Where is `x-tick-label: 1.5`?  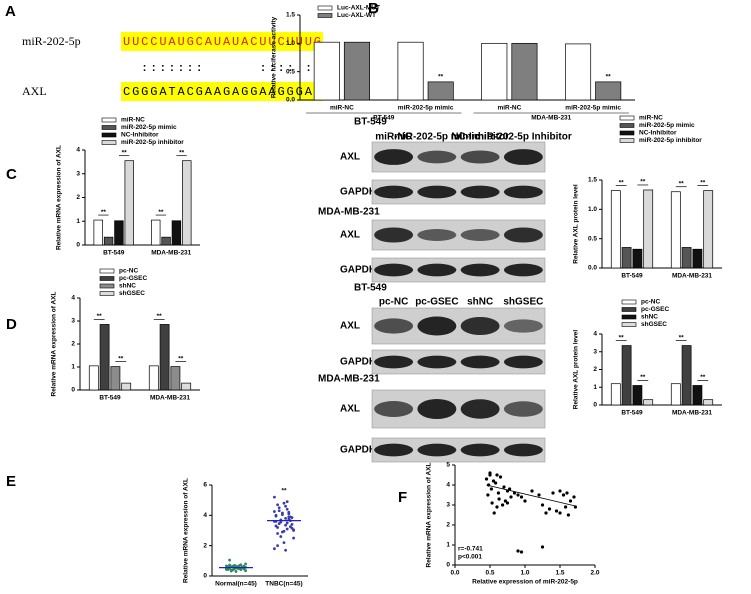 x-tick-label: 1.5 is located at coordinates (559, 573).